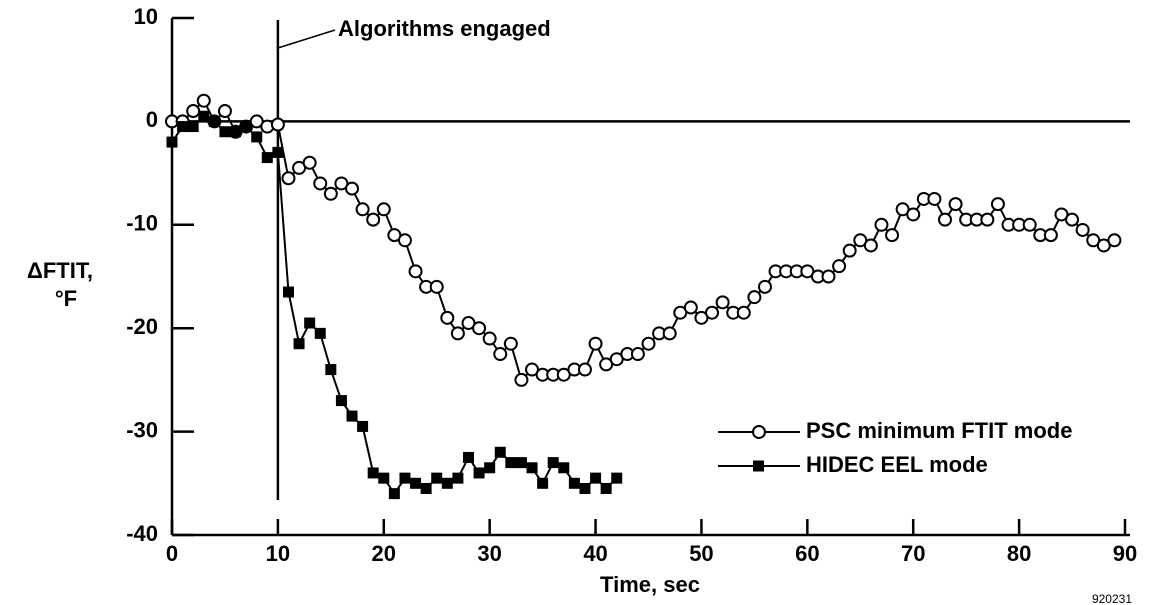  I want to click on y-tick-label: 10, so click(146, 16).